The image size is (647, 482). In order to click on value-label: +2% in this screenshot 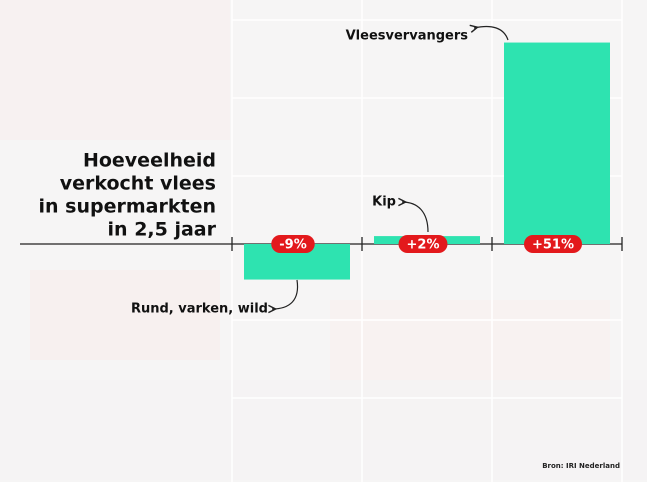, I will do `click(423, 245)`.